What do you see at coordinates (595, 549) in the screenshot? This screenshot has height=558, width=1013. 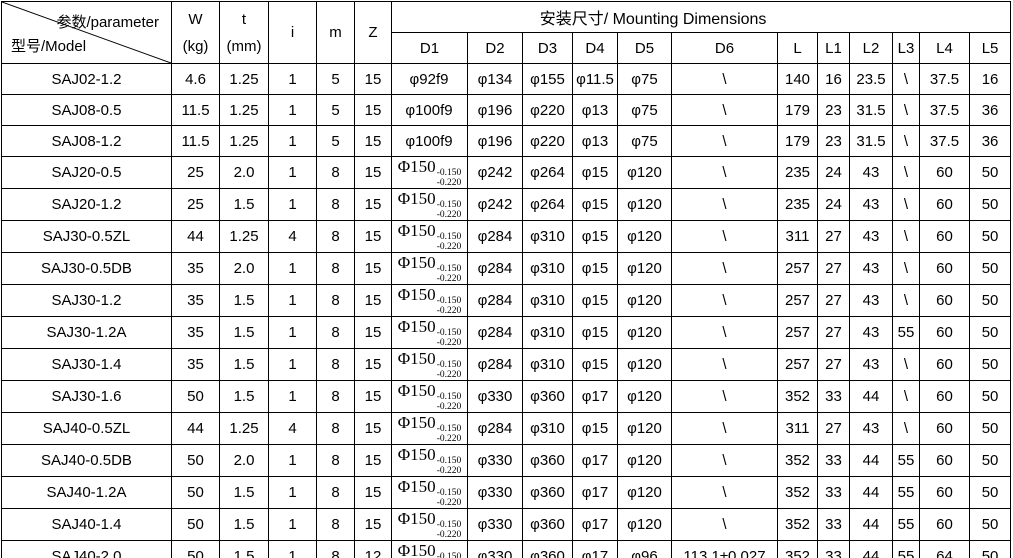 I see `cell-d4: φ17` at bounding box center [595, 549].